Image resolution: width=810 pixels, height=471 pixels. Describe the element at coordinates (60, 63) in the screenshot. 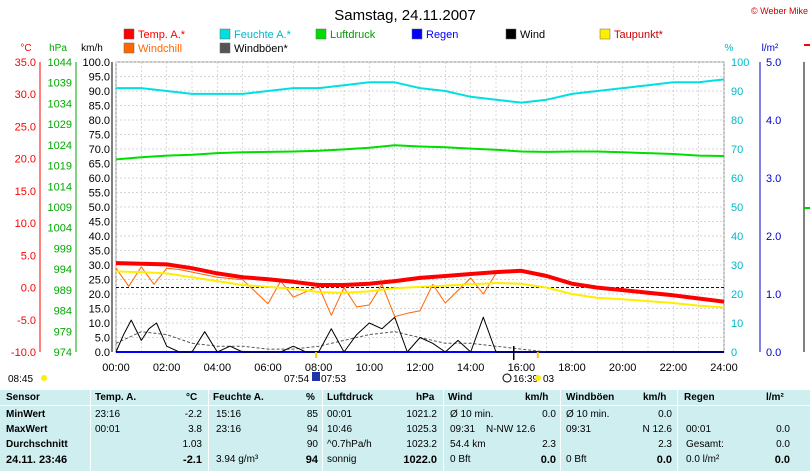

I see `tick-hpa: 1044` at that location.